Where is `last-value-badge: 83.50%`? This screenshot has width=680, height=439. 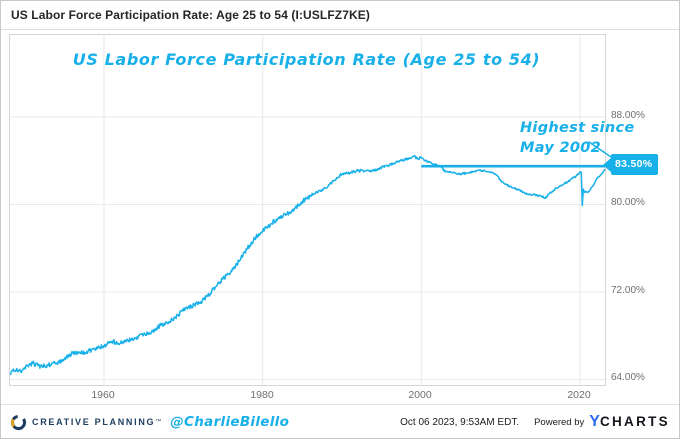 last-value-badge: 83.50% is located at coordinates (631, 164).